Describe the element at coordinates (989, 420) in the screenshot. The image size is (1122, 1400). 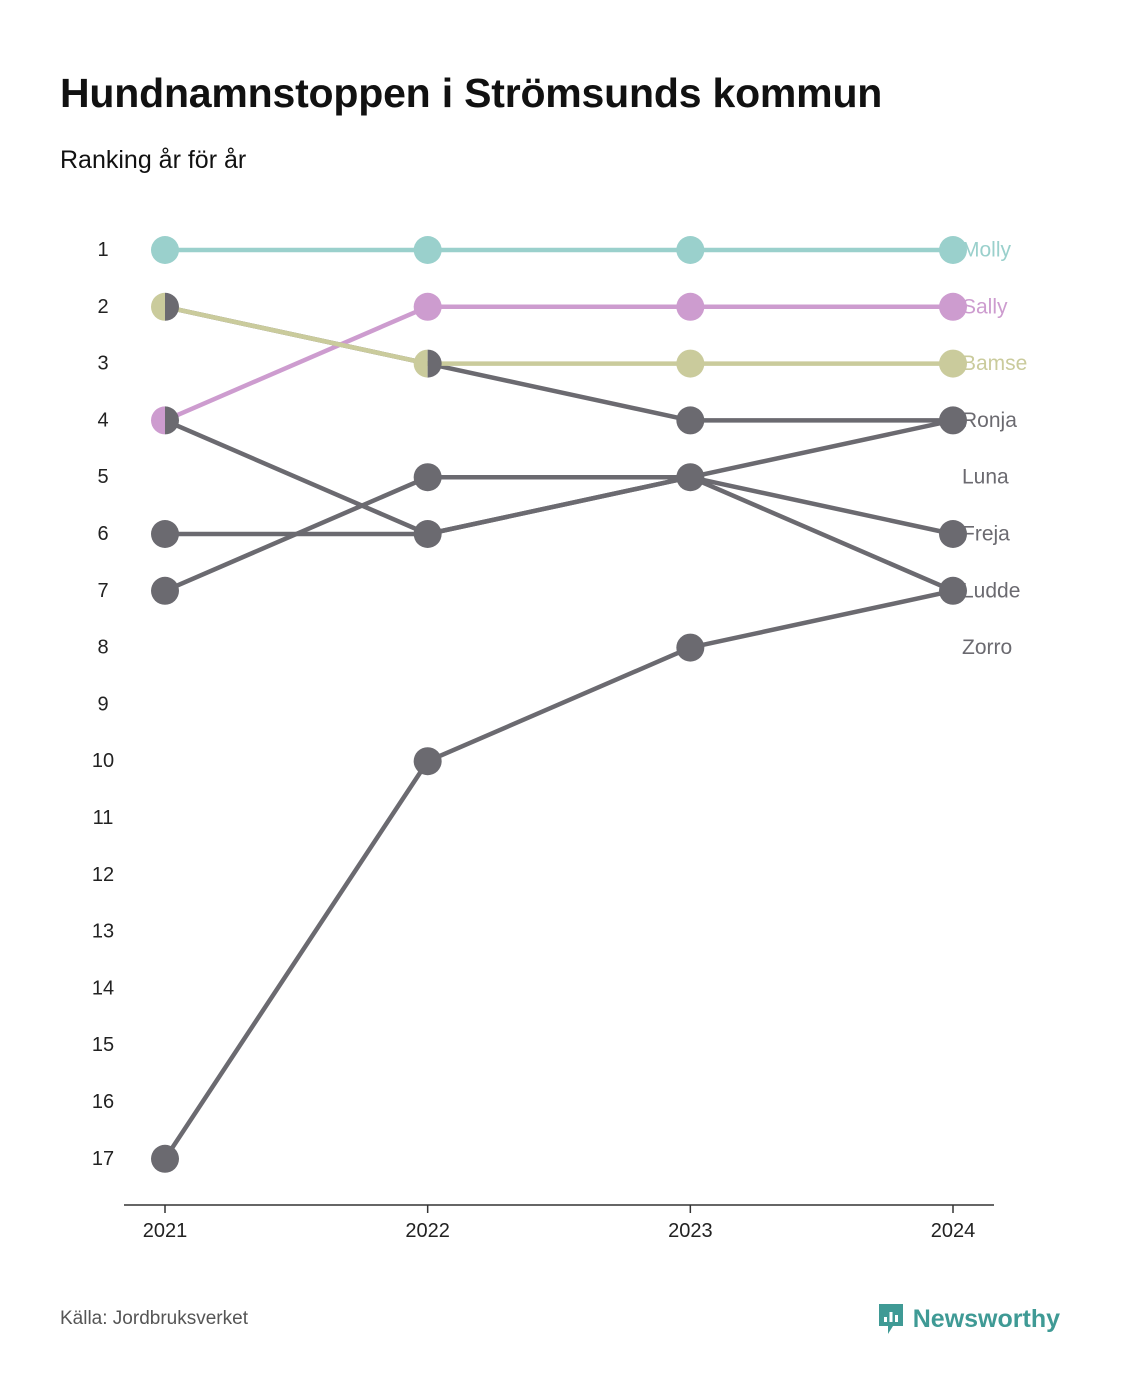
I see `series-label-ronja: Ronja` at that location.